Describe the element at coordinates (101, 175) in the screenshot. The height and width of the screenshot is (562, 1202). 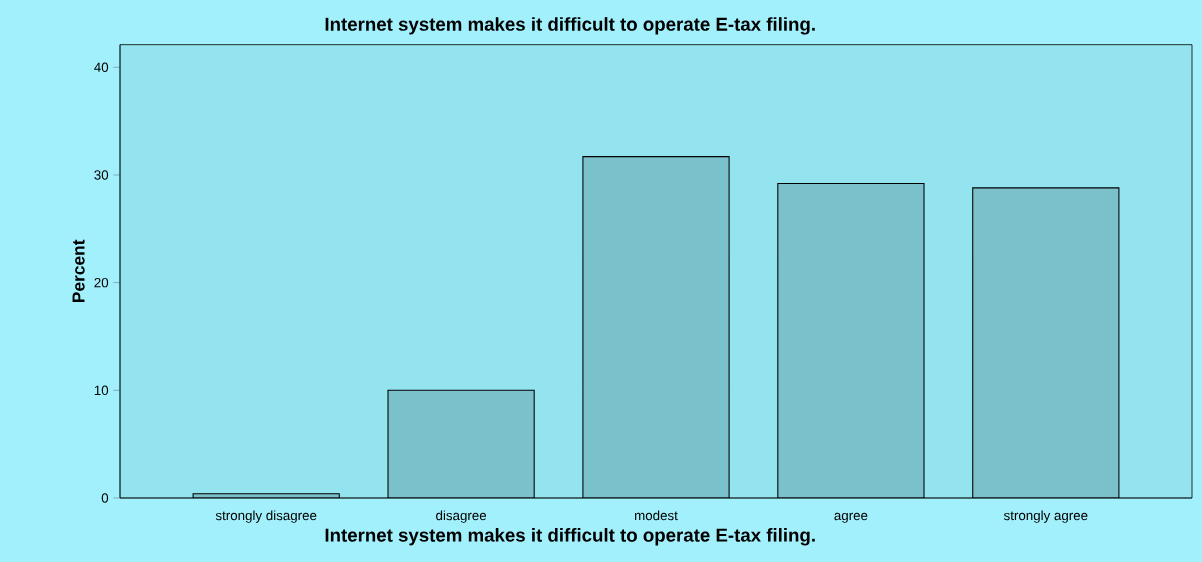
I see `y-tick-label: 30` at that location.